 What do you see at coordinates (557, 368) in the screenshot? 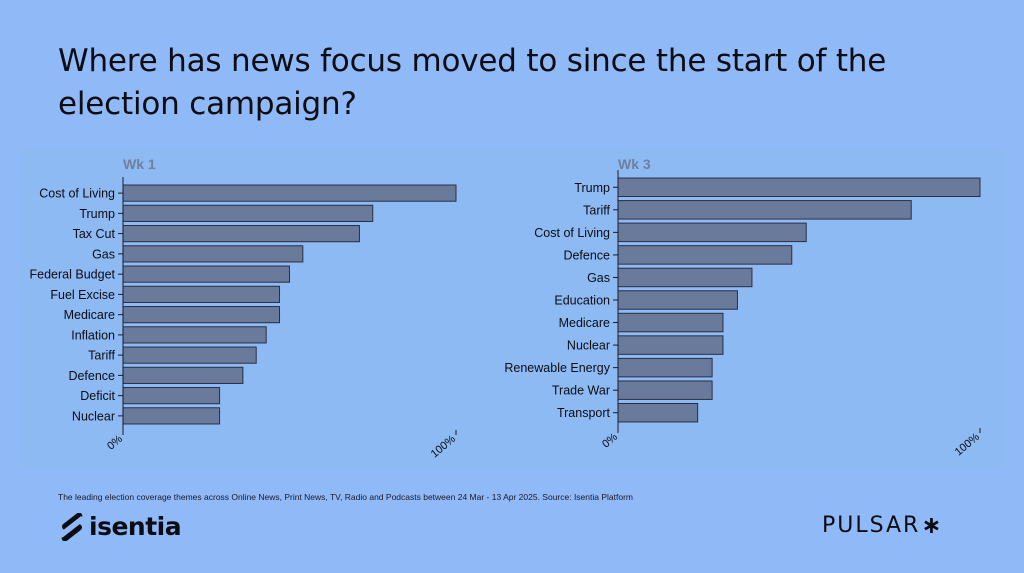
I see `category-label: Renewable Energy` at bounding box center [557, 368].